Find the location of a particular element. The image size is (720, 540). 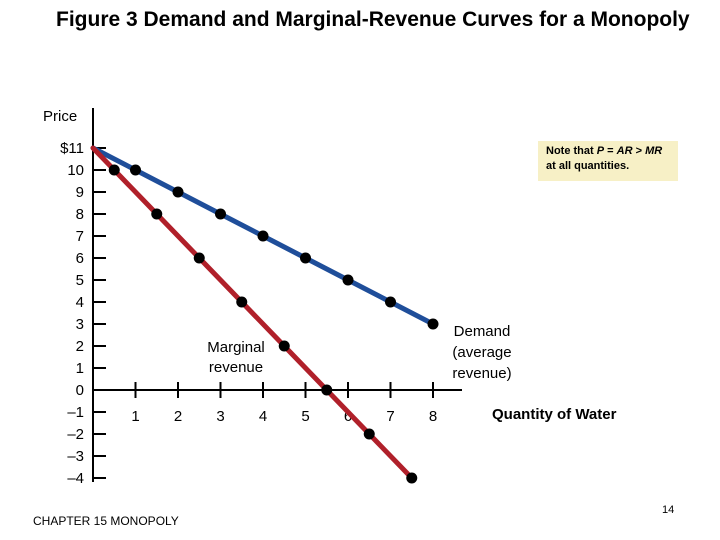

y-tick-label: 1 is located at coordinates (80, 368).